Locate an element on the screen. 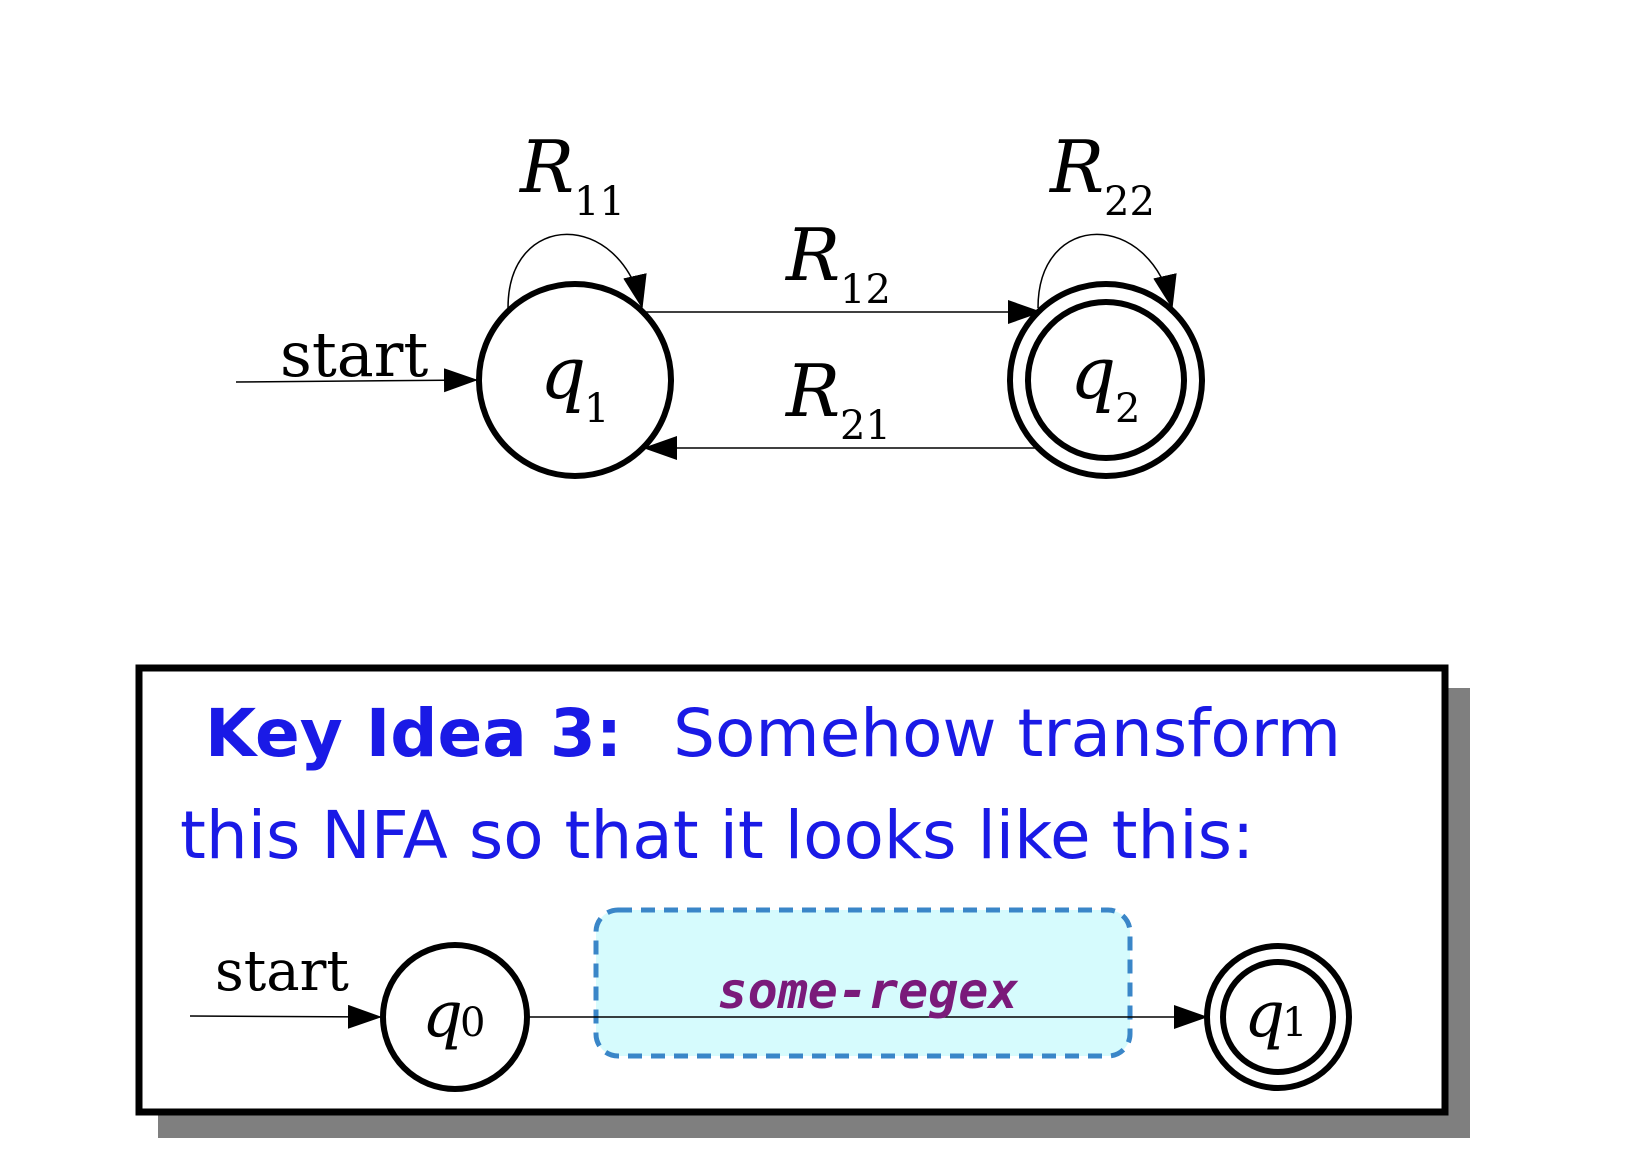 The width and height of the screenshot is (1640, 1166). svg-text: 22 is located at coordinates (1129, 202).